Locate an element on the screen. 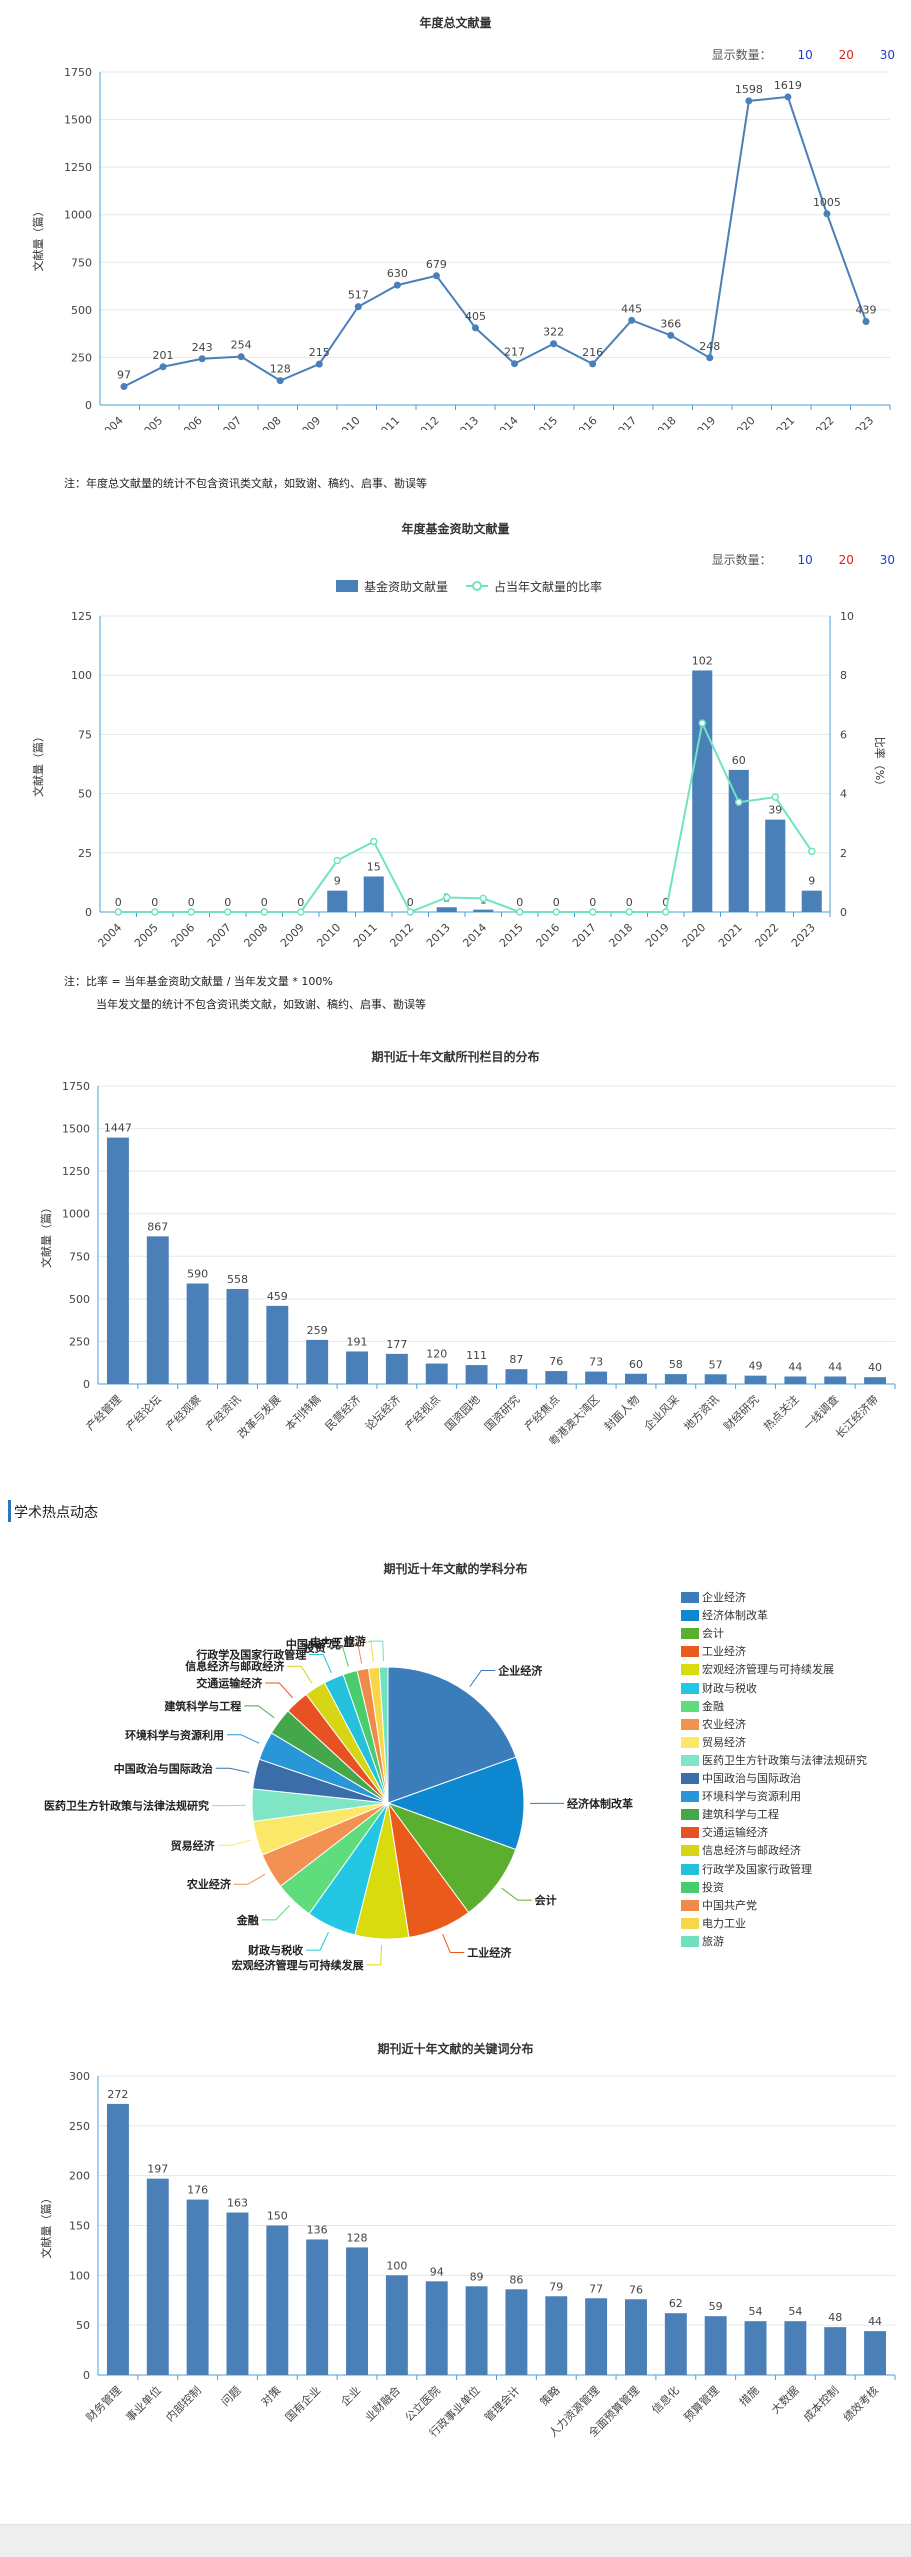 This screenshot has height=2557, width=911. legend-label: 会计 is located at coordinates (713, 1633).